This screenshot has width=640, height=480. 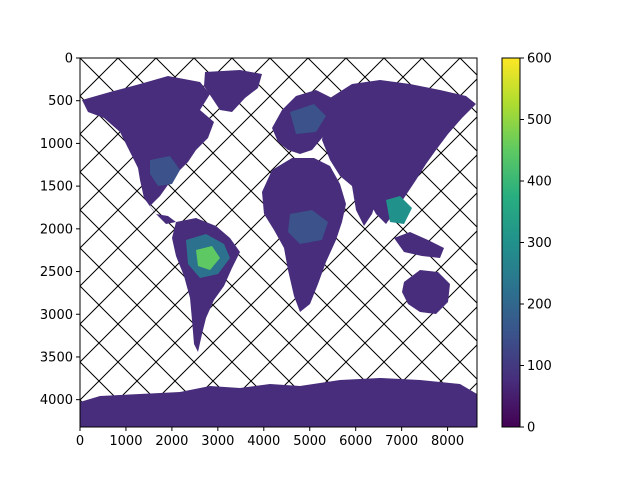 I want to click on x-tick-label: 6000, so click(x=355, y=441).